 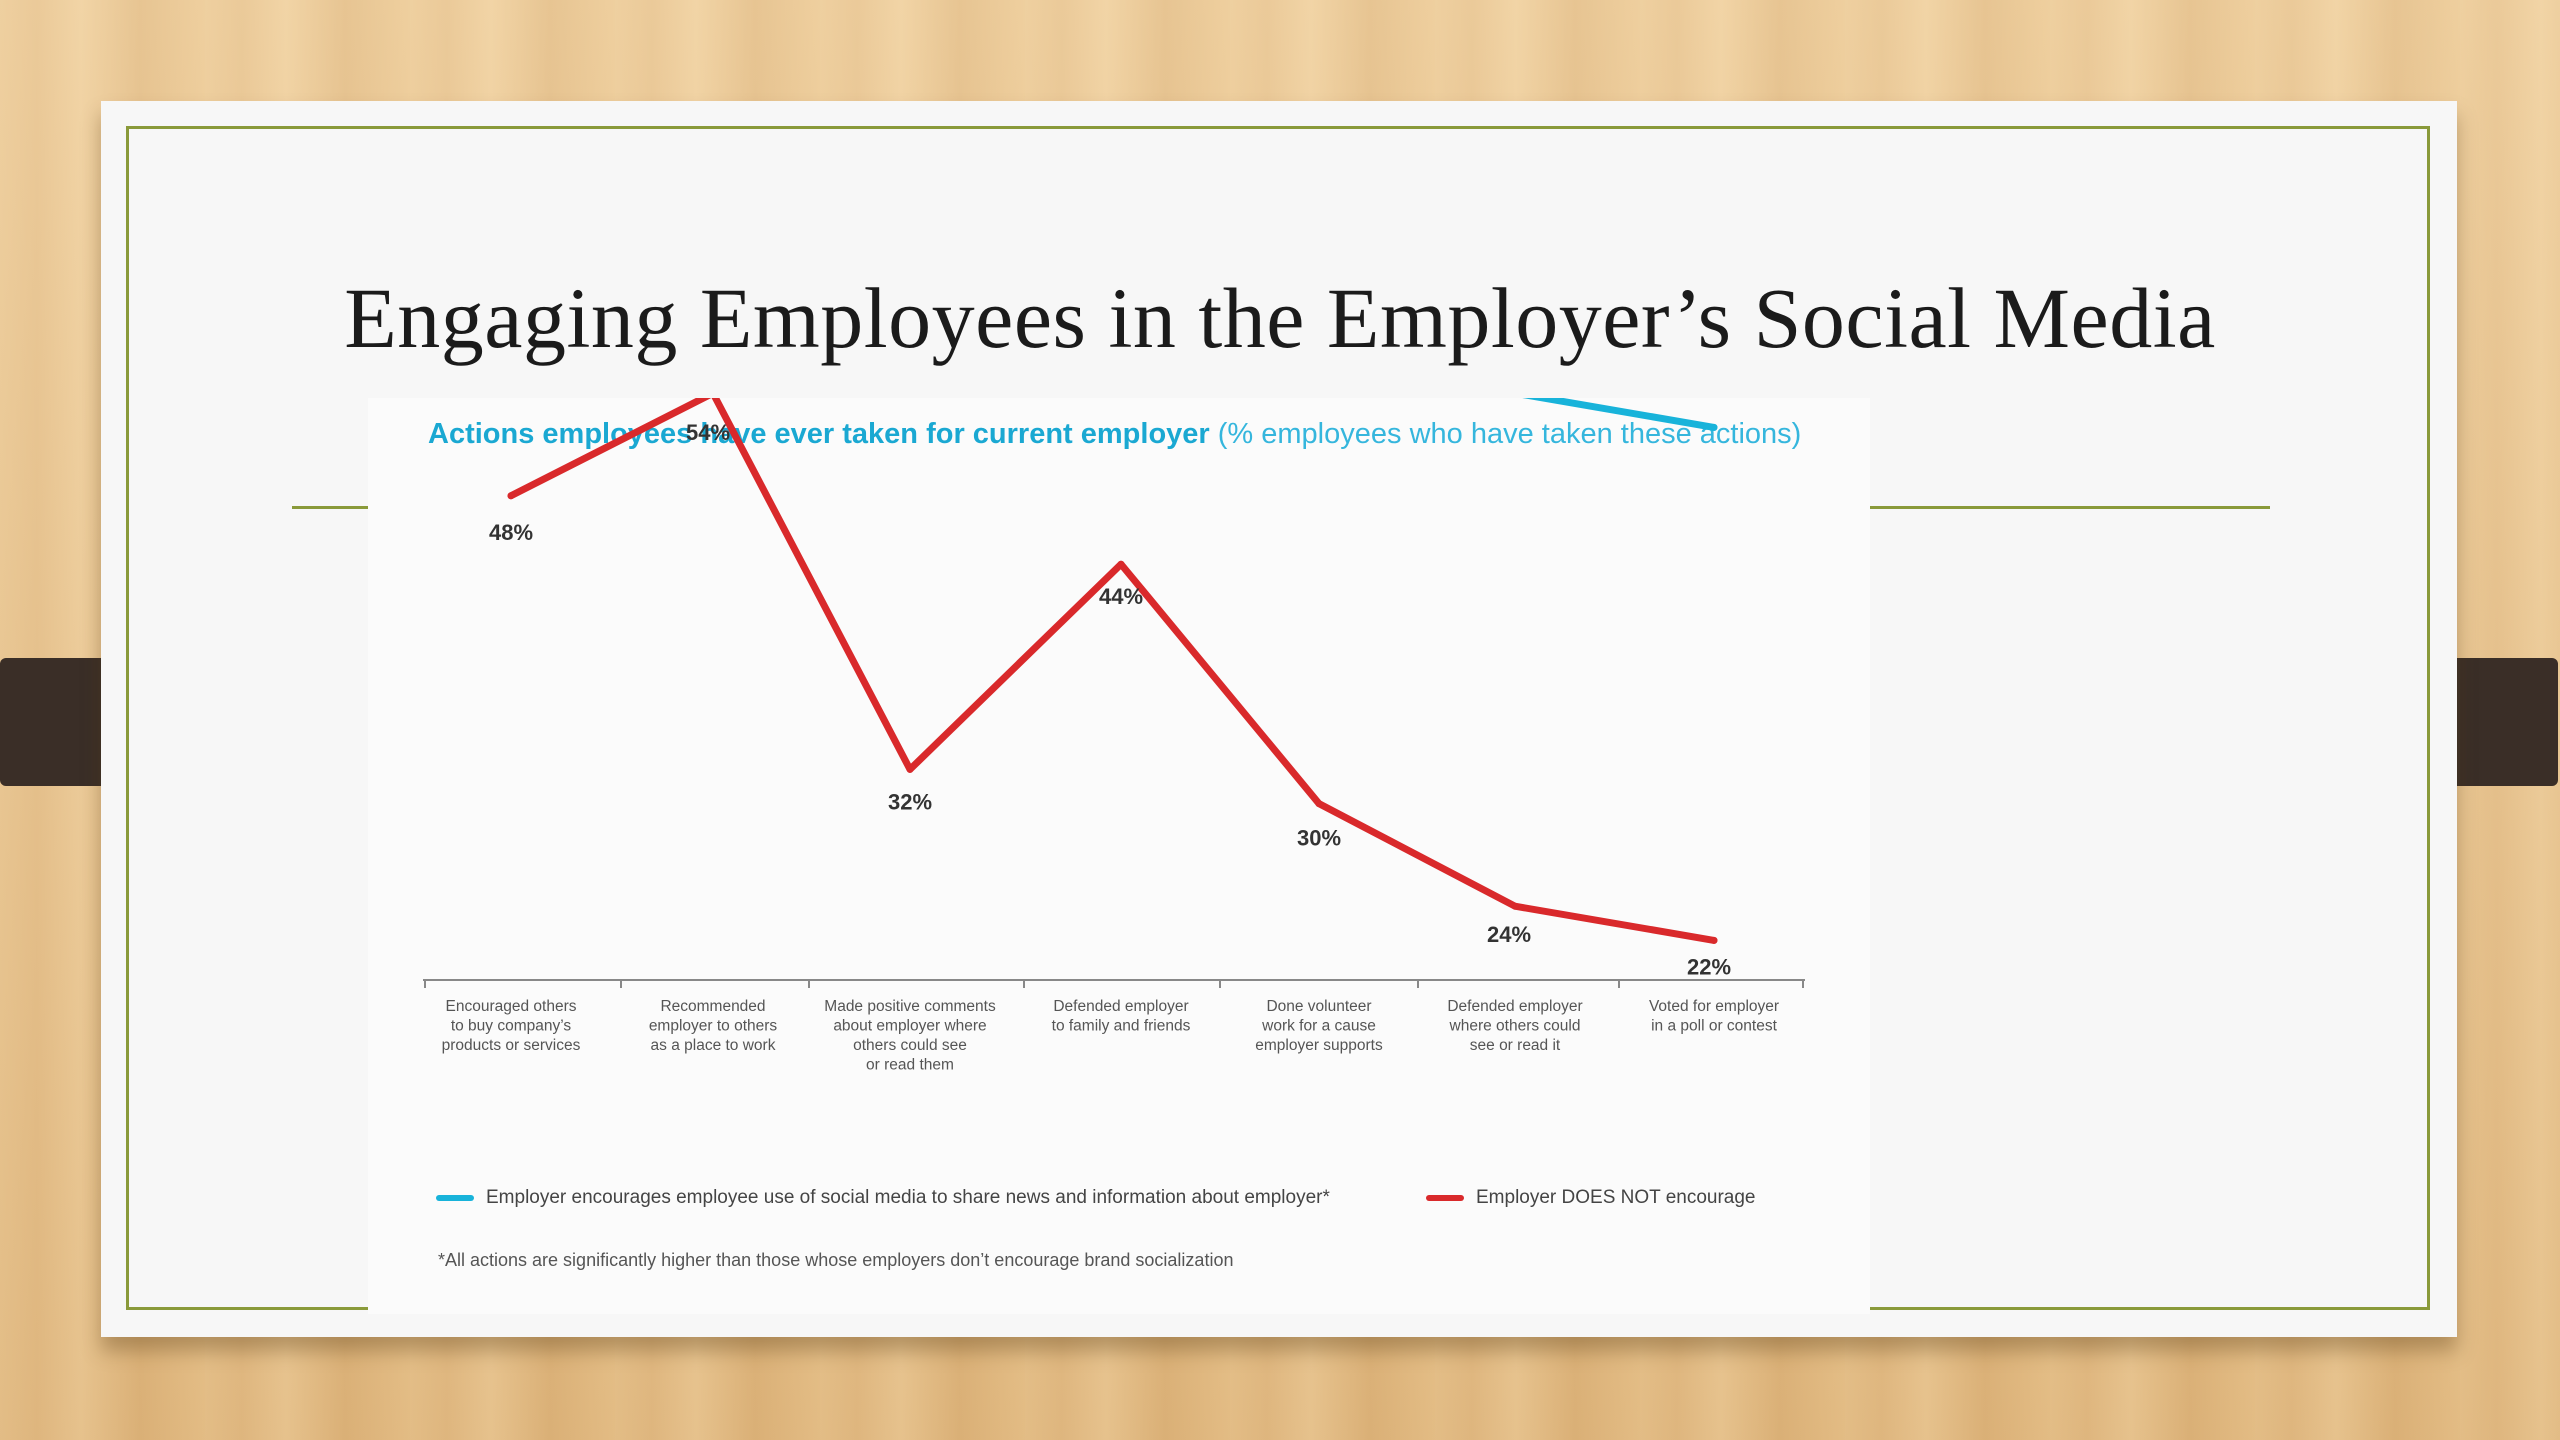 I want to click on legend-swatch-red, so click(x=1445, y=1198).